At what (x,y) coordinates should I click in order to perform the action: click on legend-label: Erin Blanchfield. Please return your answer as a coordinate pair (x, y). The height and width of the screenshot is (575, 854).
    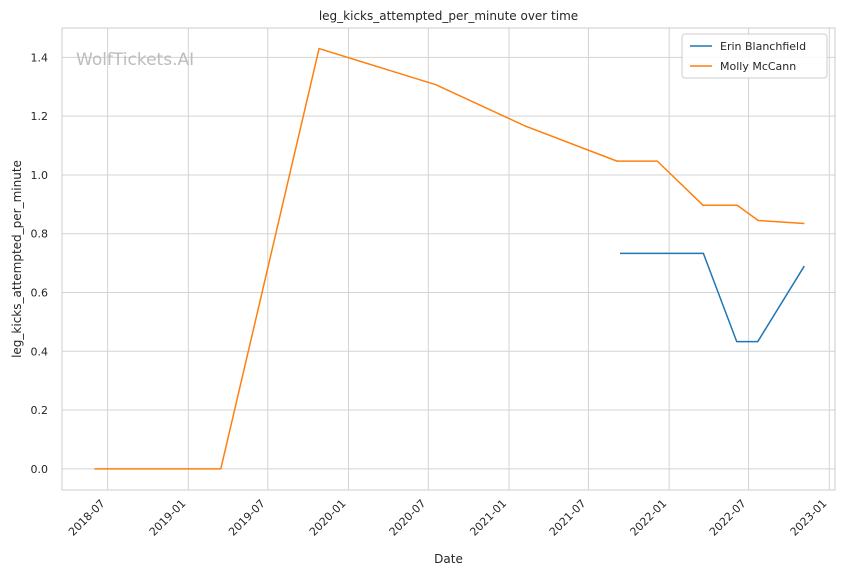
    Looking at the image, I should click on (763, 46).